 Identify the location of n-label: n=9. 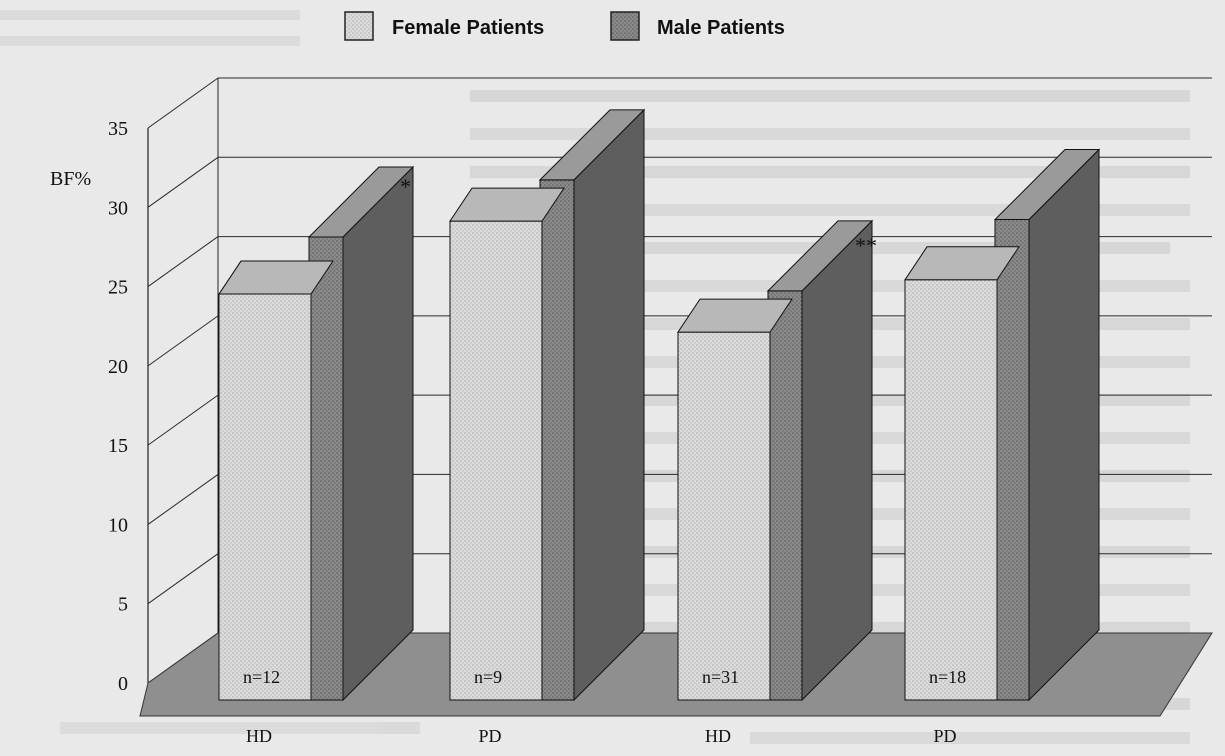
(488, 677).